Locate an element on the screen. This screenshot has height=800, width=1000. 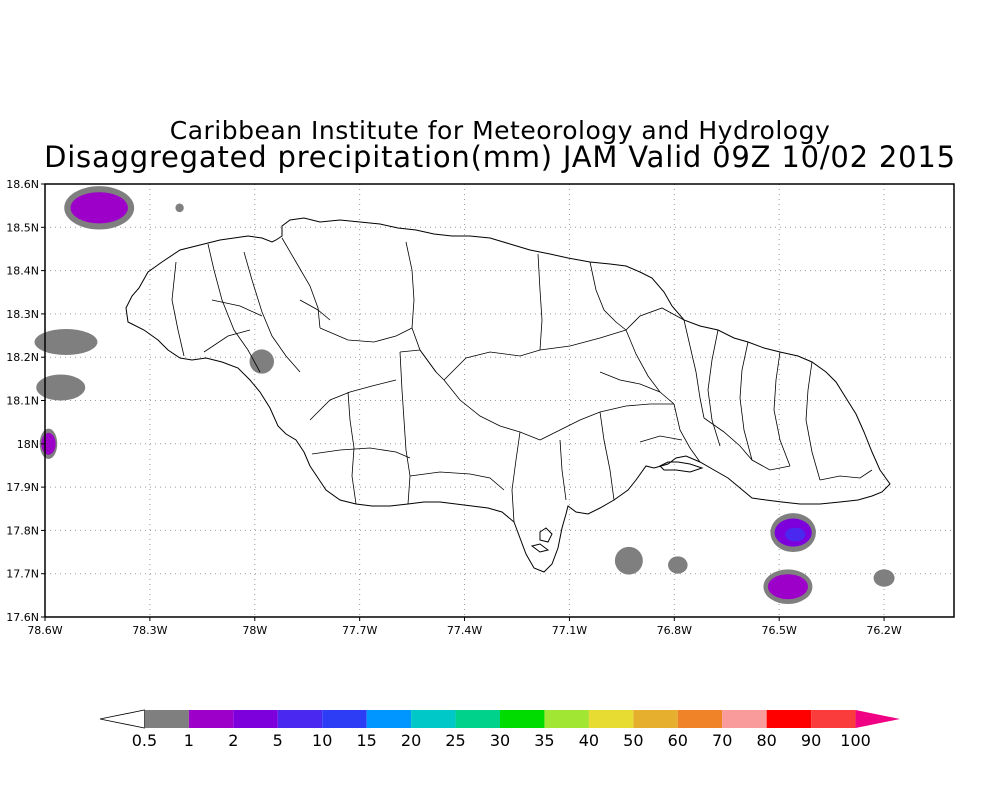
legend-label: 80 is located at coordinates (766, 740).